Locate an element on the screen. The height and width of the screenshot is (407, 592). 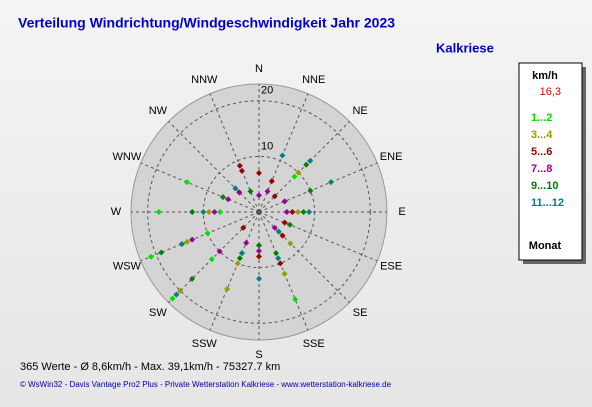
direction-label: ESE is located at coordinates (391, 267).